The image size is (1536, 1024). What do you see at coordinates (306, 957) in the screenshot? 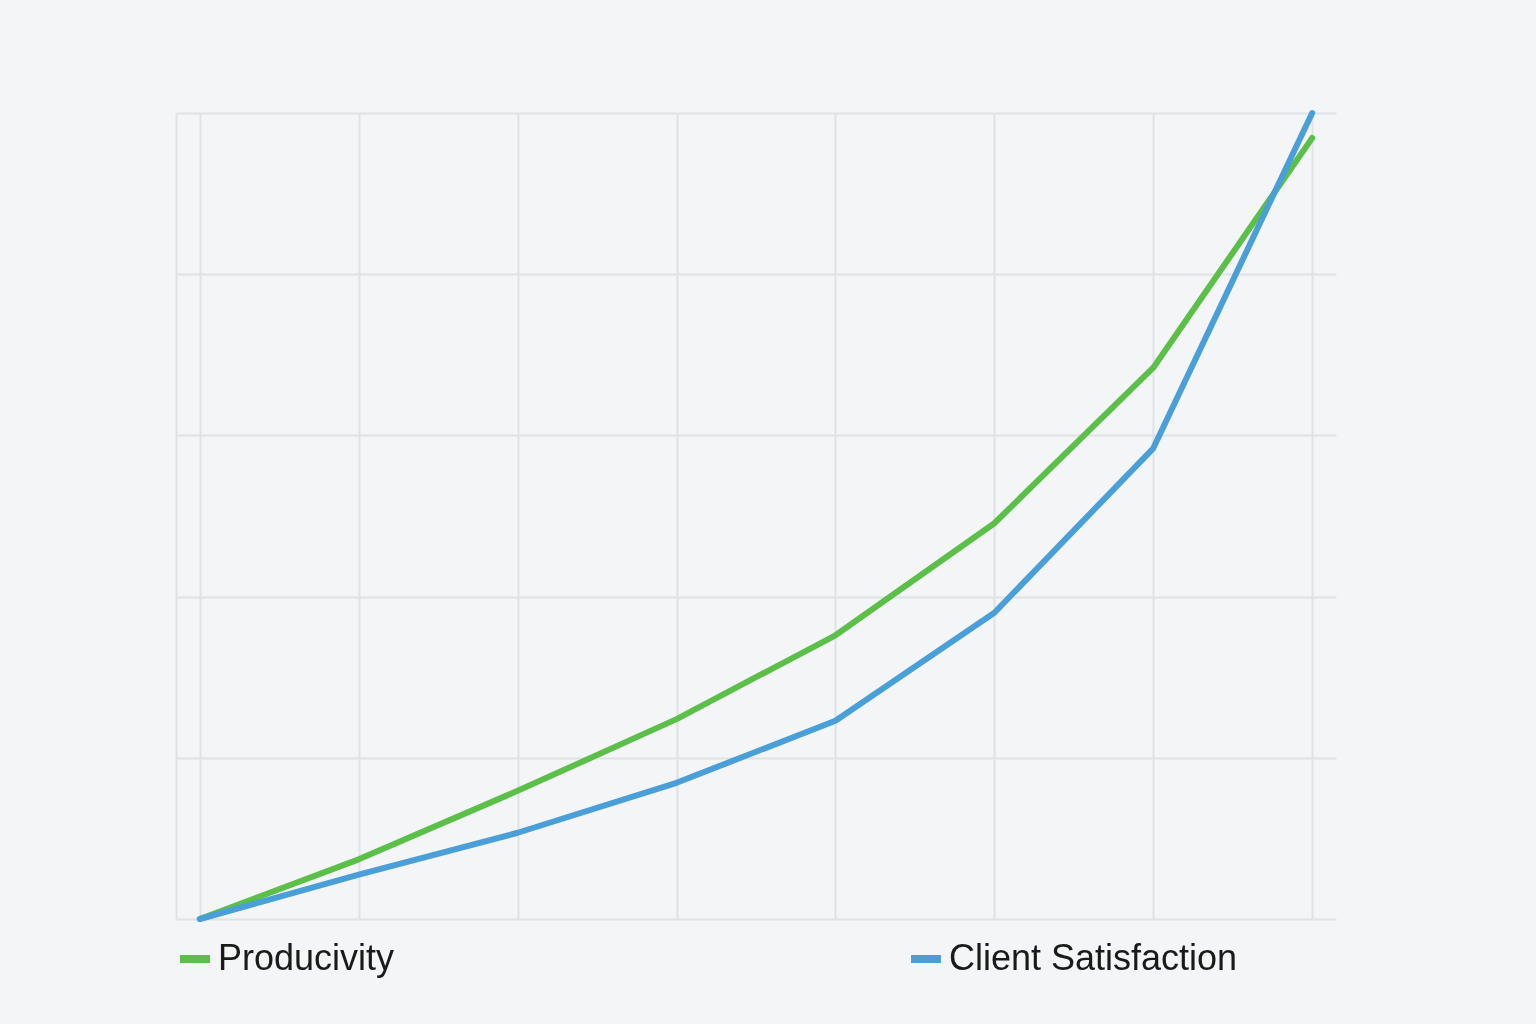
I see `legend-label: Producivity` at bounding box center [306, 957].